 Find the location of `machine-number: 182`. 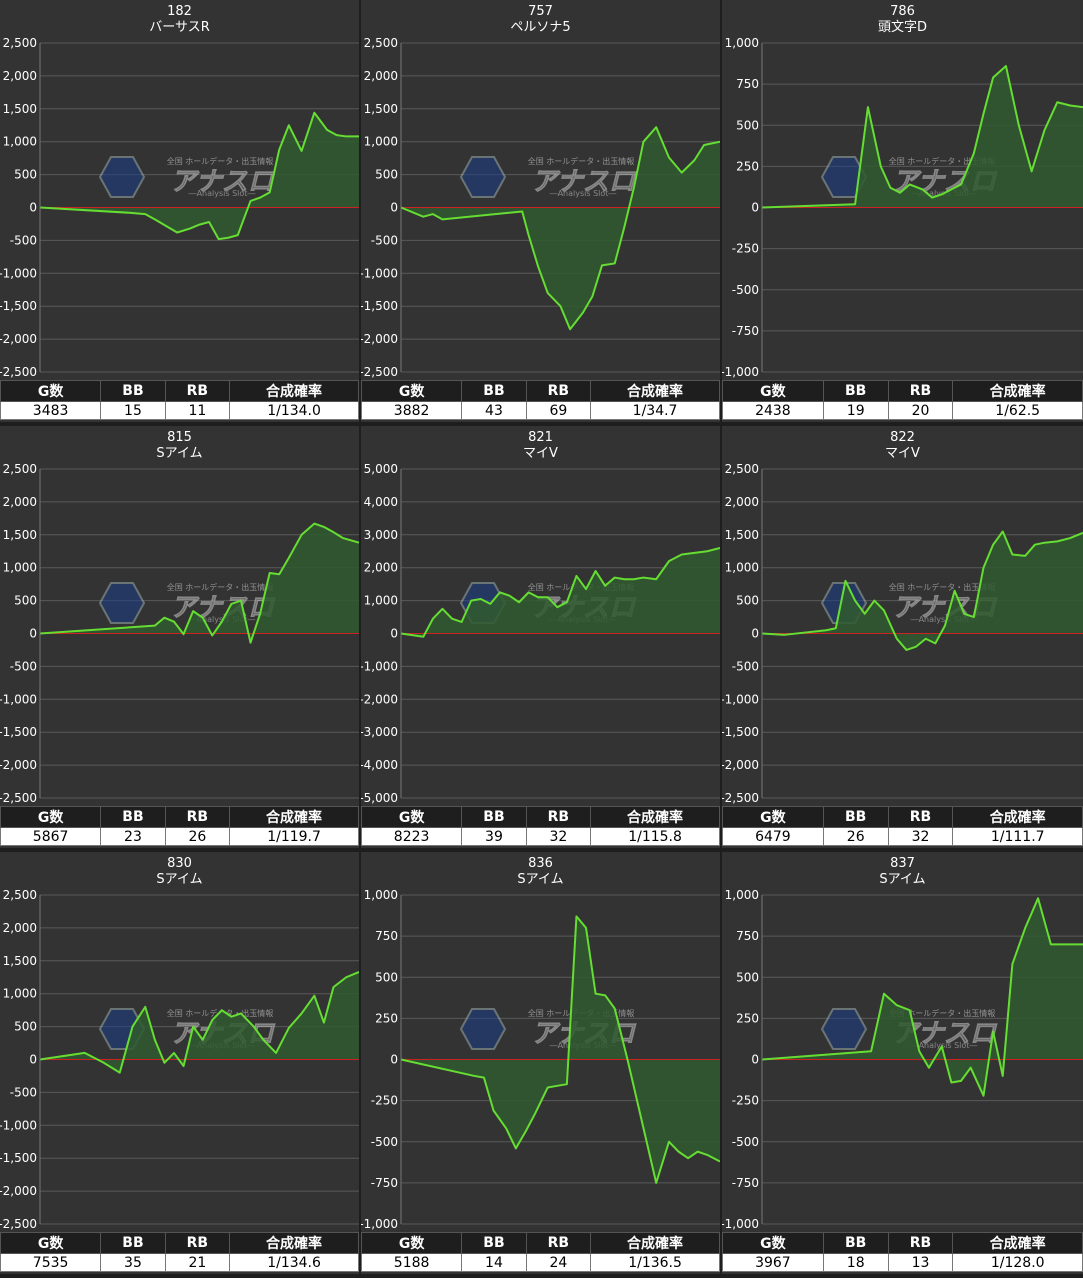

machine-number: 182 is located at coordinates (179, 11).